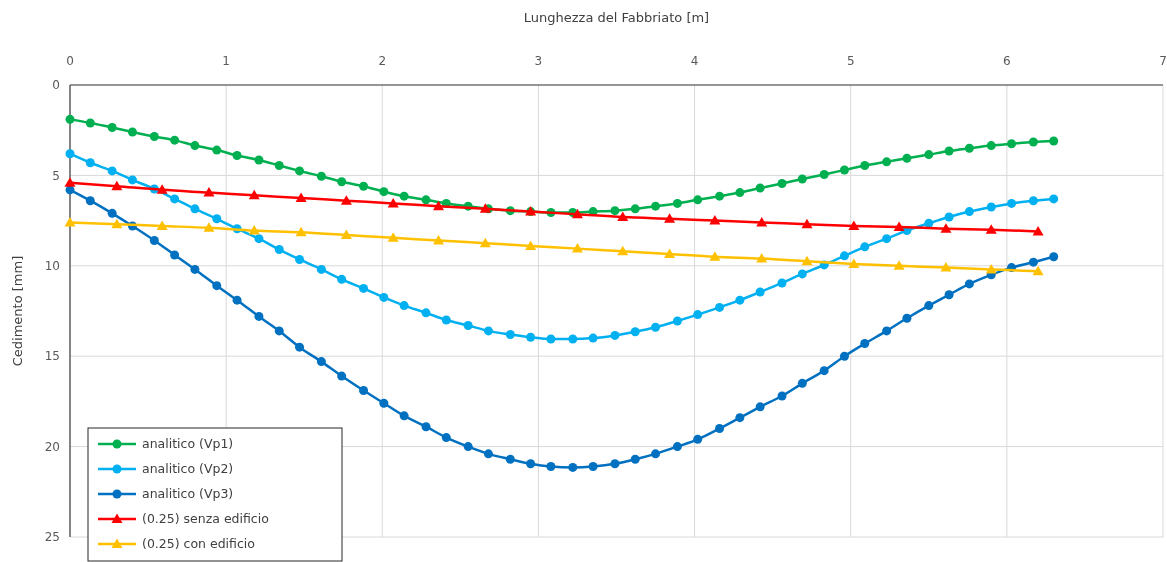 This screenshot has width=1167, height=562. I want to click on x-tick-label: 5, so click(850, 61).